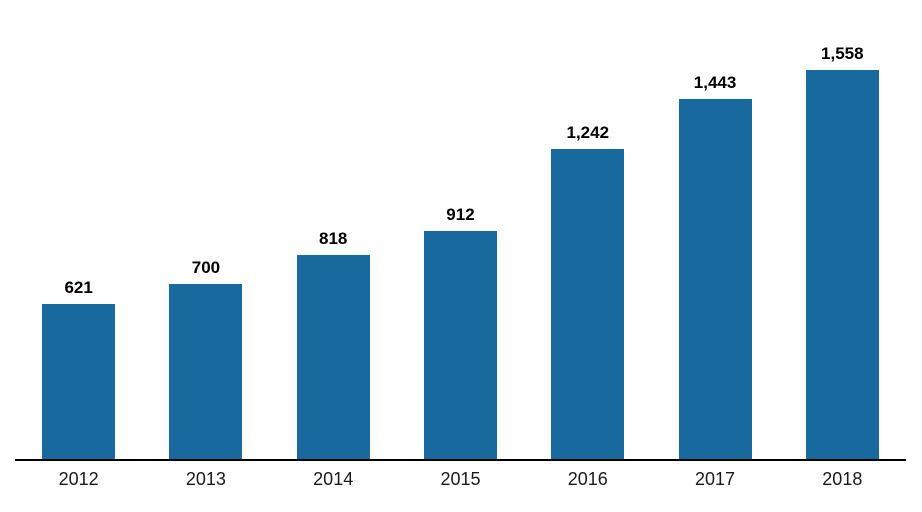 Image resolution: width=922 pixels, height=512 pixels. Describe the element at coordinates (333, 479) in the screenshot. I see `x-axis-label: 2014` at that location.